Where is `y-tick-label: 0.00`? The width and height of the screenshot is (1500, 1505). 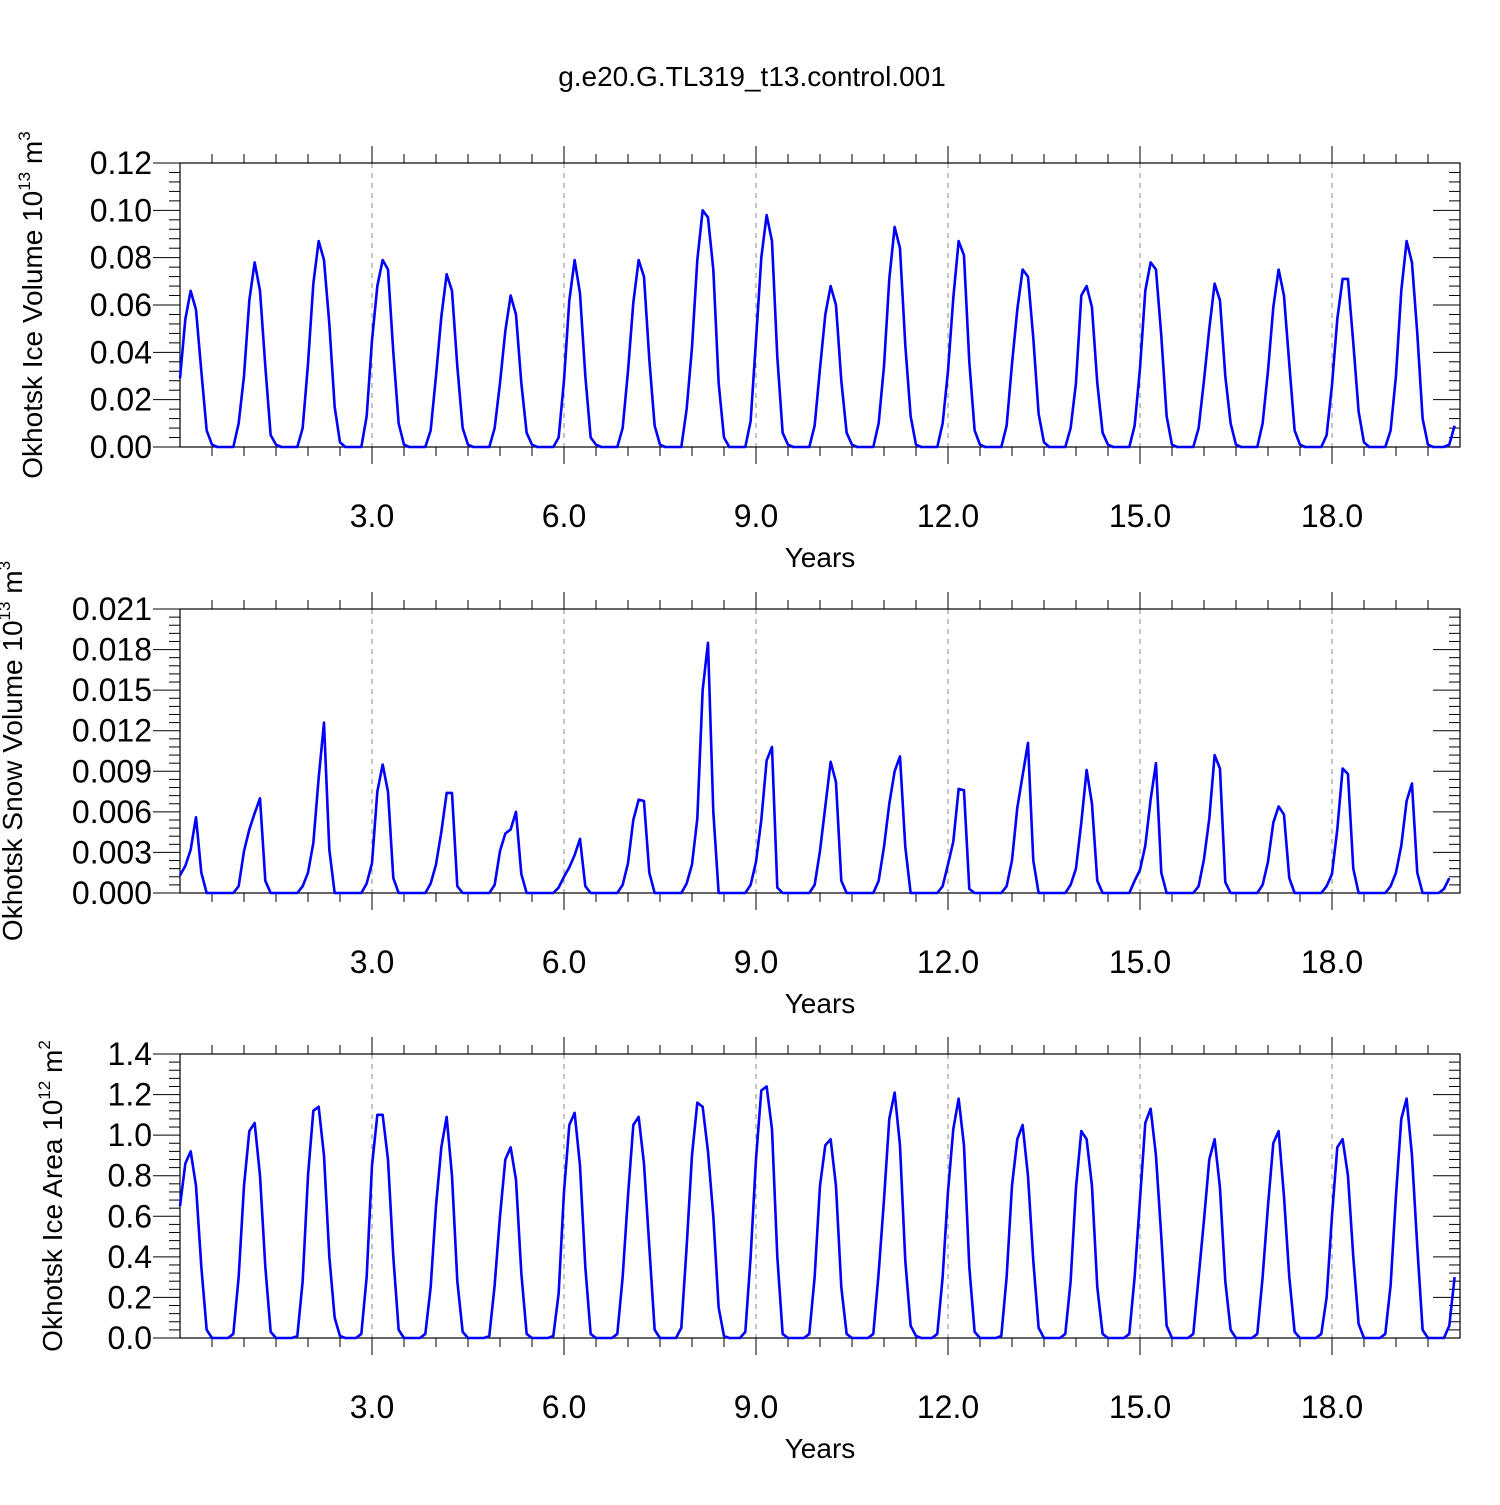
y-tick-label: 0.00 is located at coordinates (121, 447).